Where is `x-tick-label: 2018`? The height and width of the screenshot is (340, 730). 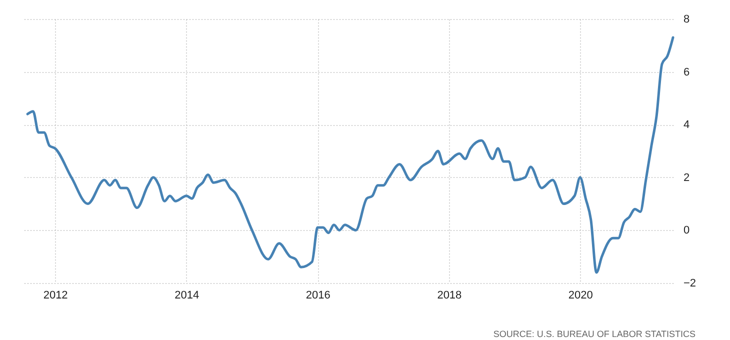
x-tick-label: 2018 is located at coordinates (449, 296).